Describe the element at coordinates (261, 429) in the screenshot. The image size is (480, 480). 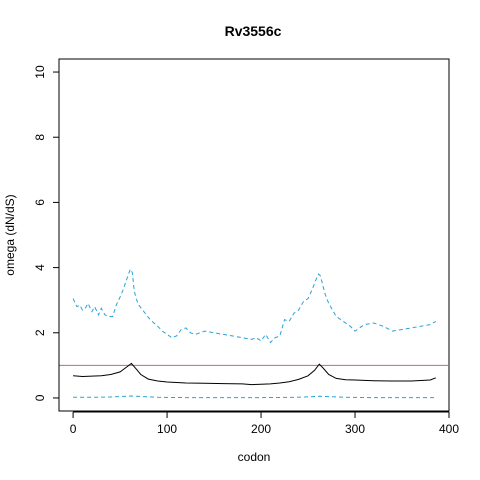
I see `x-tick-label: 200` at that location.